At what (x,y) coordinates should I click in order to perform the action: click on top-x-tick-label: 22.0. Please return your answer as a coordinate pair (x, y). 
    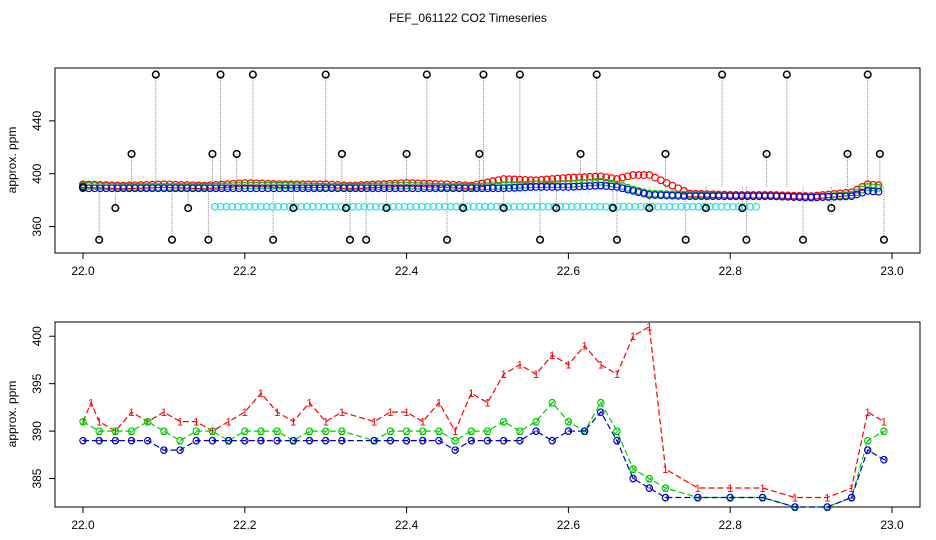
    Looking at the image, I should click on (83, 271).